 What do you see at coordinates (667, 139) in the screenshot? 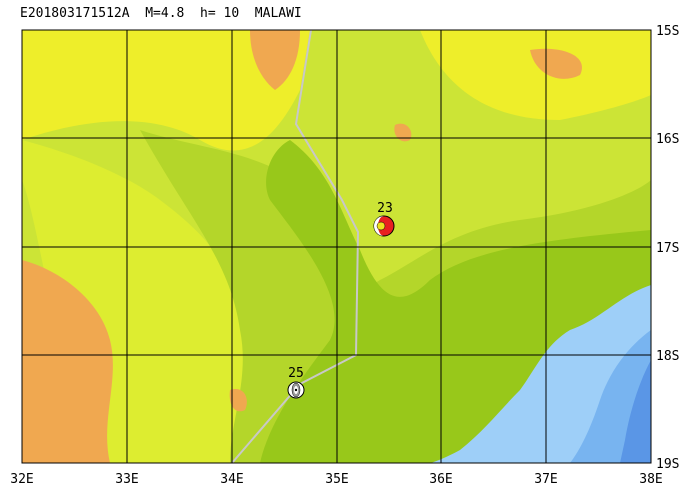
I see `lat-label: 16S` at bounding box center [667, 139].